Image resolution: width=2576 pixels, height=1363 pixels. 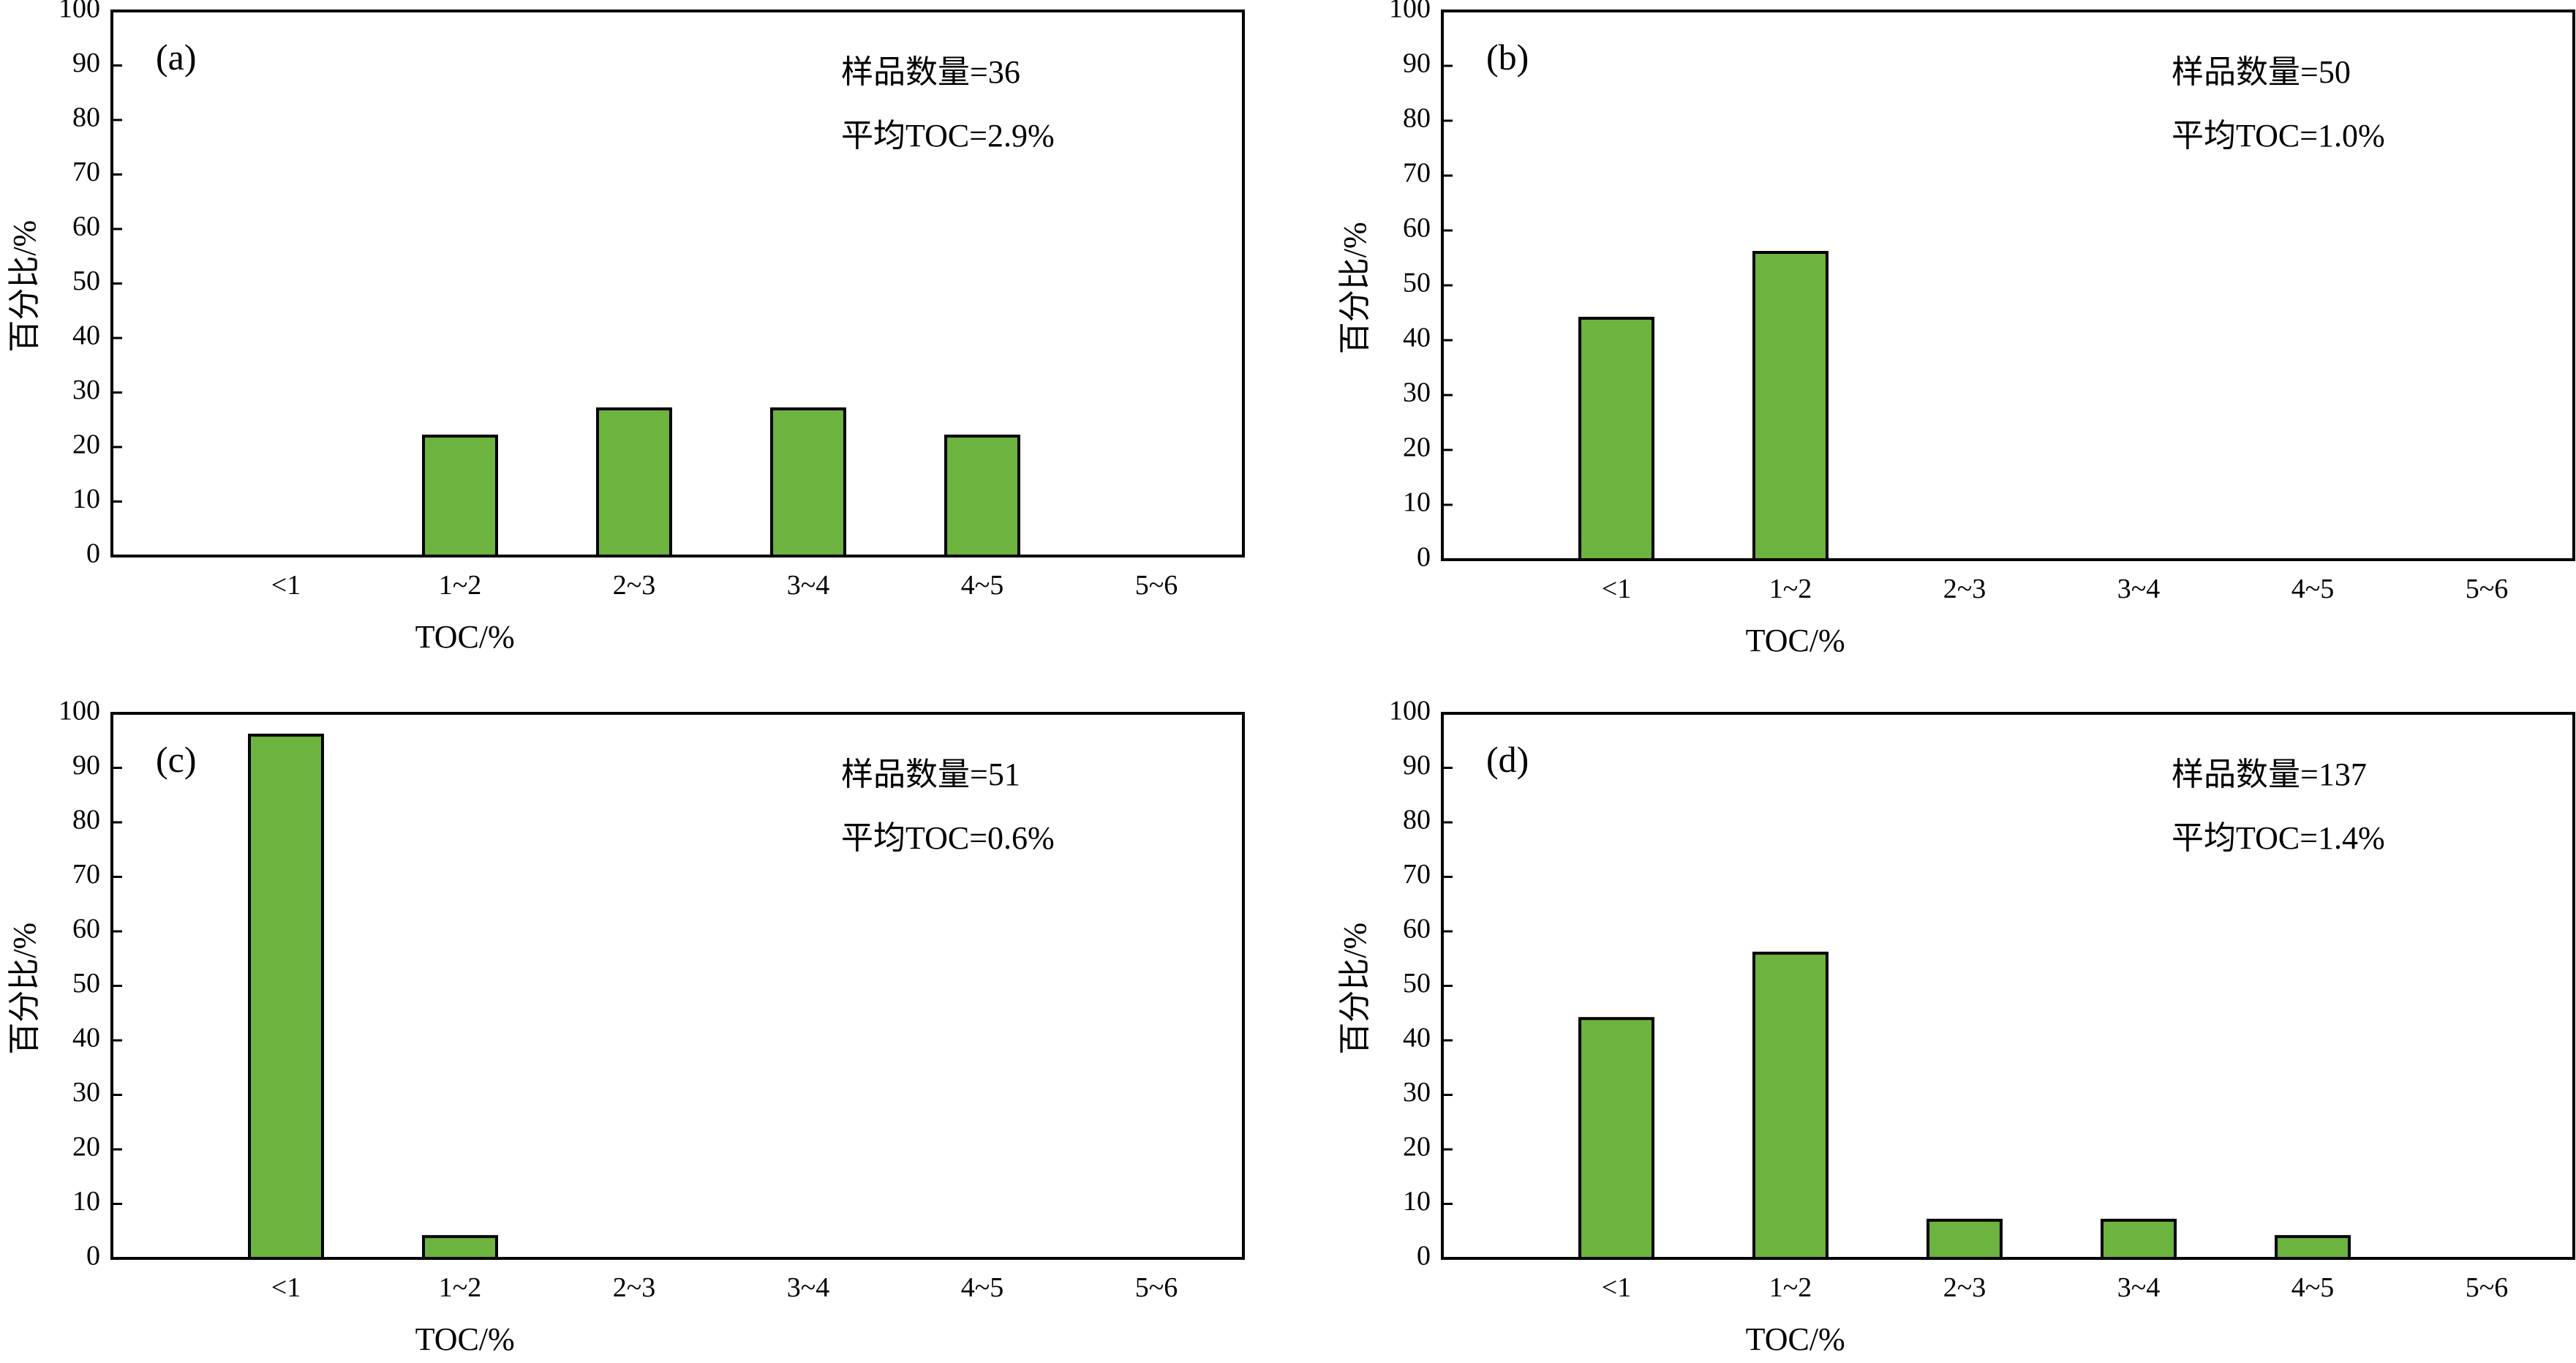 I want to click on panel-label: (b), so click(x=1507, y=57).